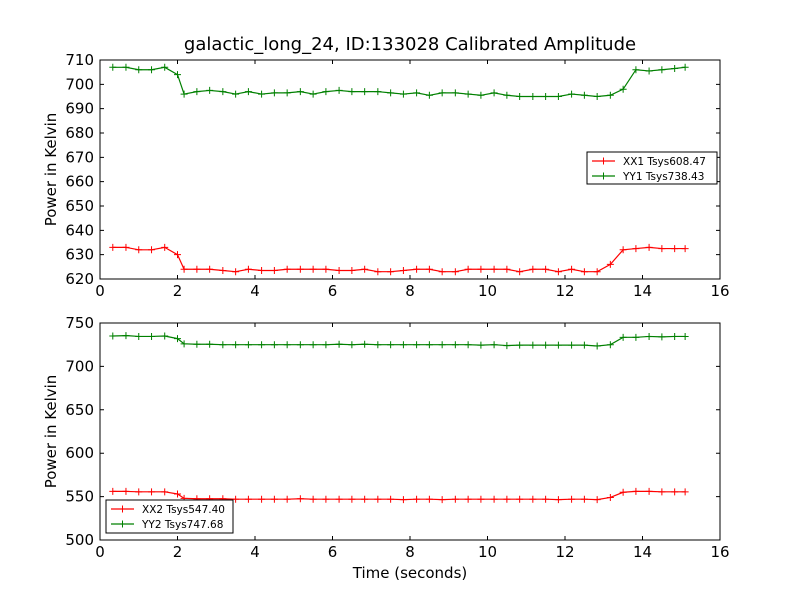 Image resolution: width=800 pixels, height=604 pixels. I want to click on y-tick-label: 630, so click(79, 255).